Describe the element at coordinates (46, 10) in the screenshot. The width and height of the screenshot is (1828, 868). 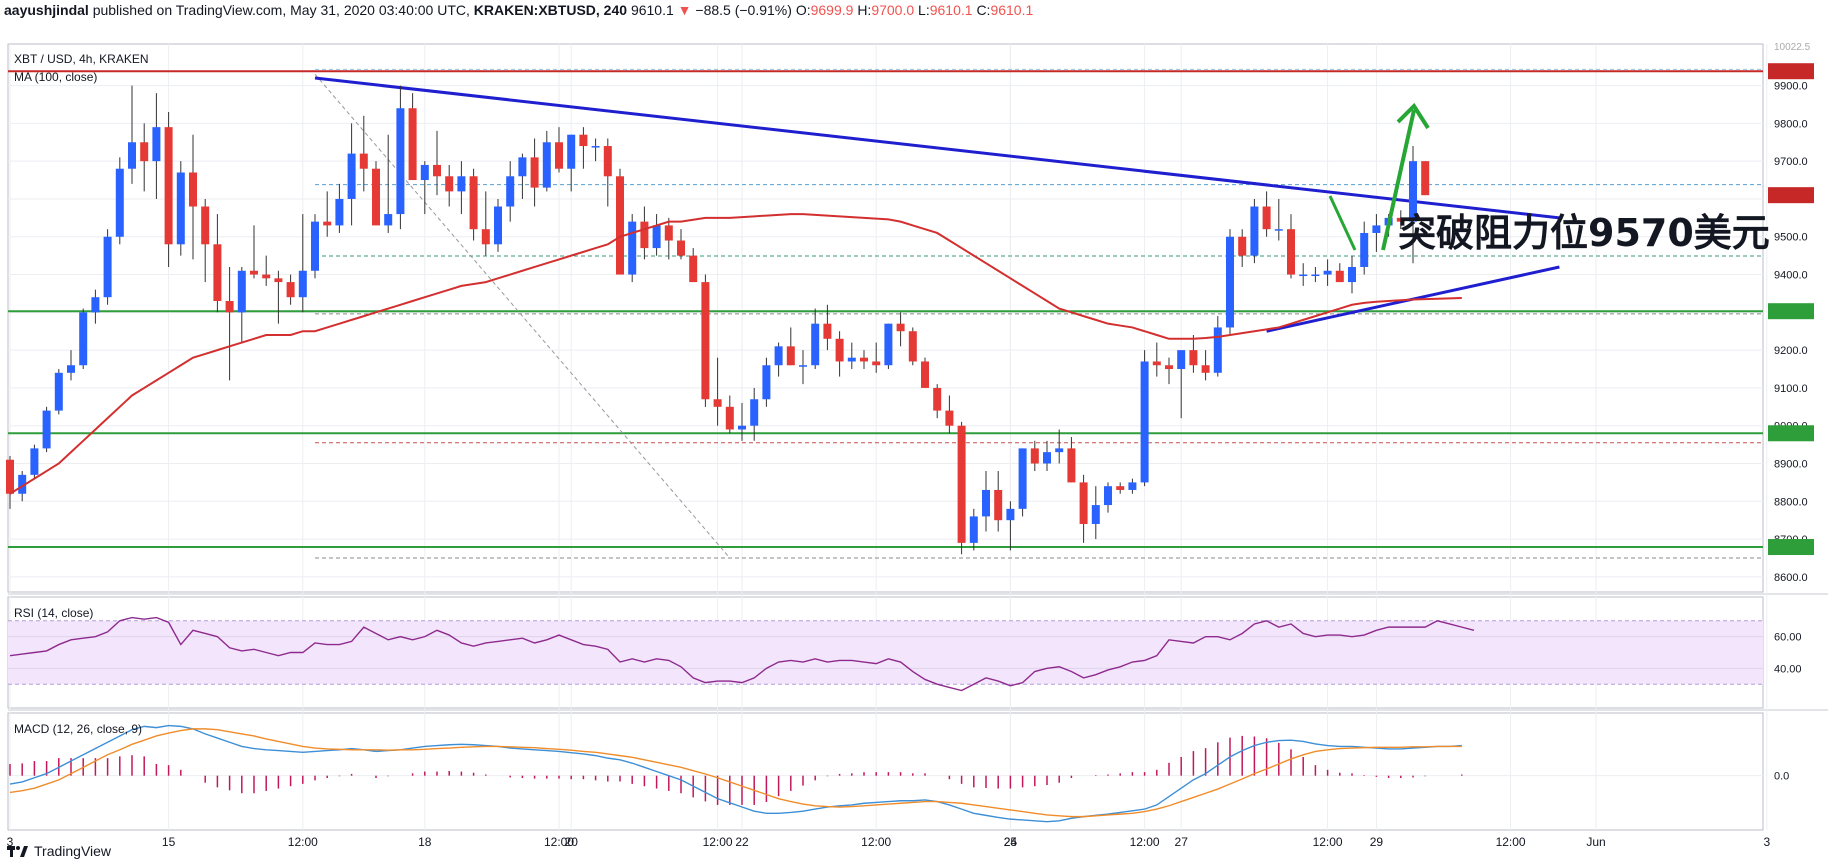
I see `author-name: aayushjindal` at that location.